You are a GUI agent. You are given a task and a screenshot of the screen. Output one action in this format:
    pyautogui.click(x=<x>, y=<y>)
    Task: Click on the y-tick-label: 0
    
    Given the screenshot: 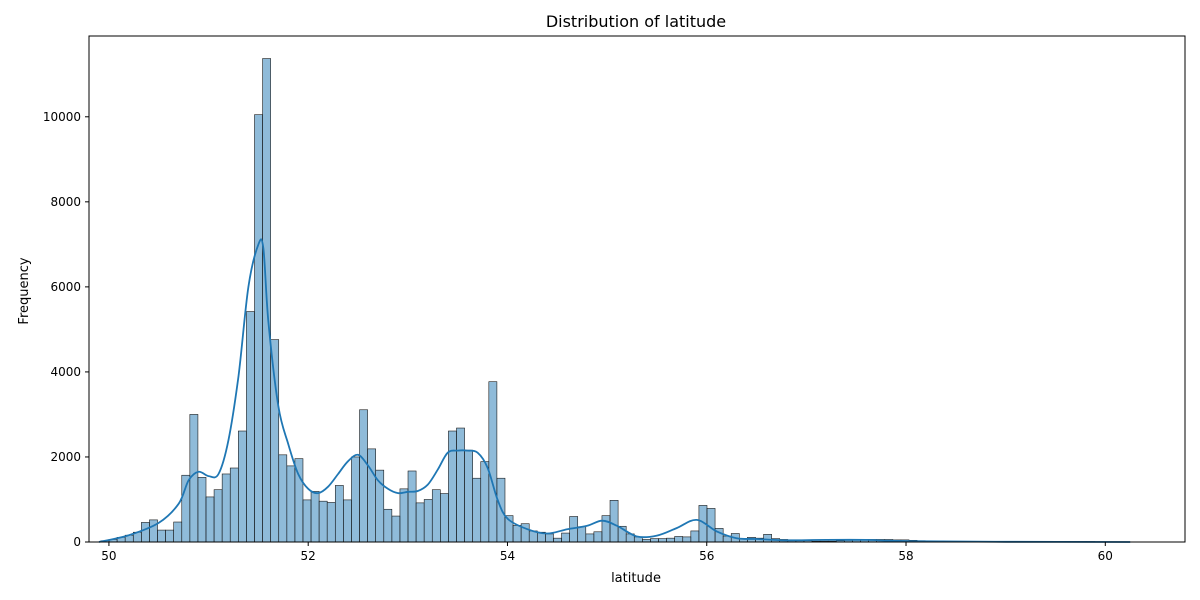 What is the action you would take?
    pyautogui.click(x=77, y=542)
    